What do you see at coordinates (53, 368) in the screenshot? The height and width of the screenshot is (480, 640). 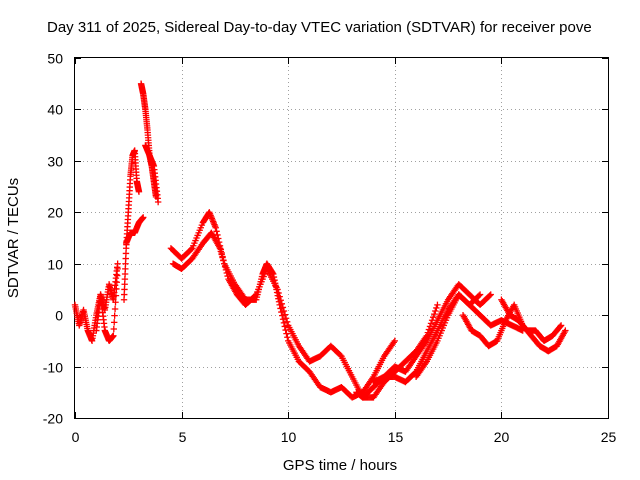 I see `y-tick-label: -10` at bounding box center [53, 368].